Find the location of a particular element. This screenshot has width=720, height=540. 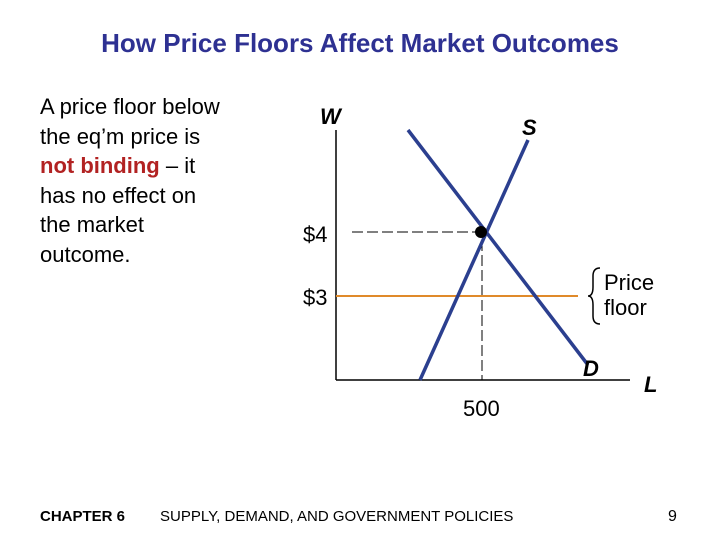

not-binding-emphasis: not binding is located at coordinates (100, 165).